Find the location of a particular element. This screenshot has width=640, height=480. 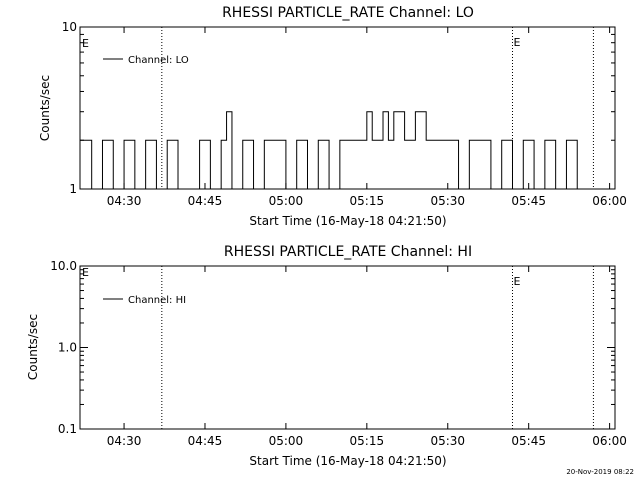

legend: Channel: LO is located at coordinates (146, 60).